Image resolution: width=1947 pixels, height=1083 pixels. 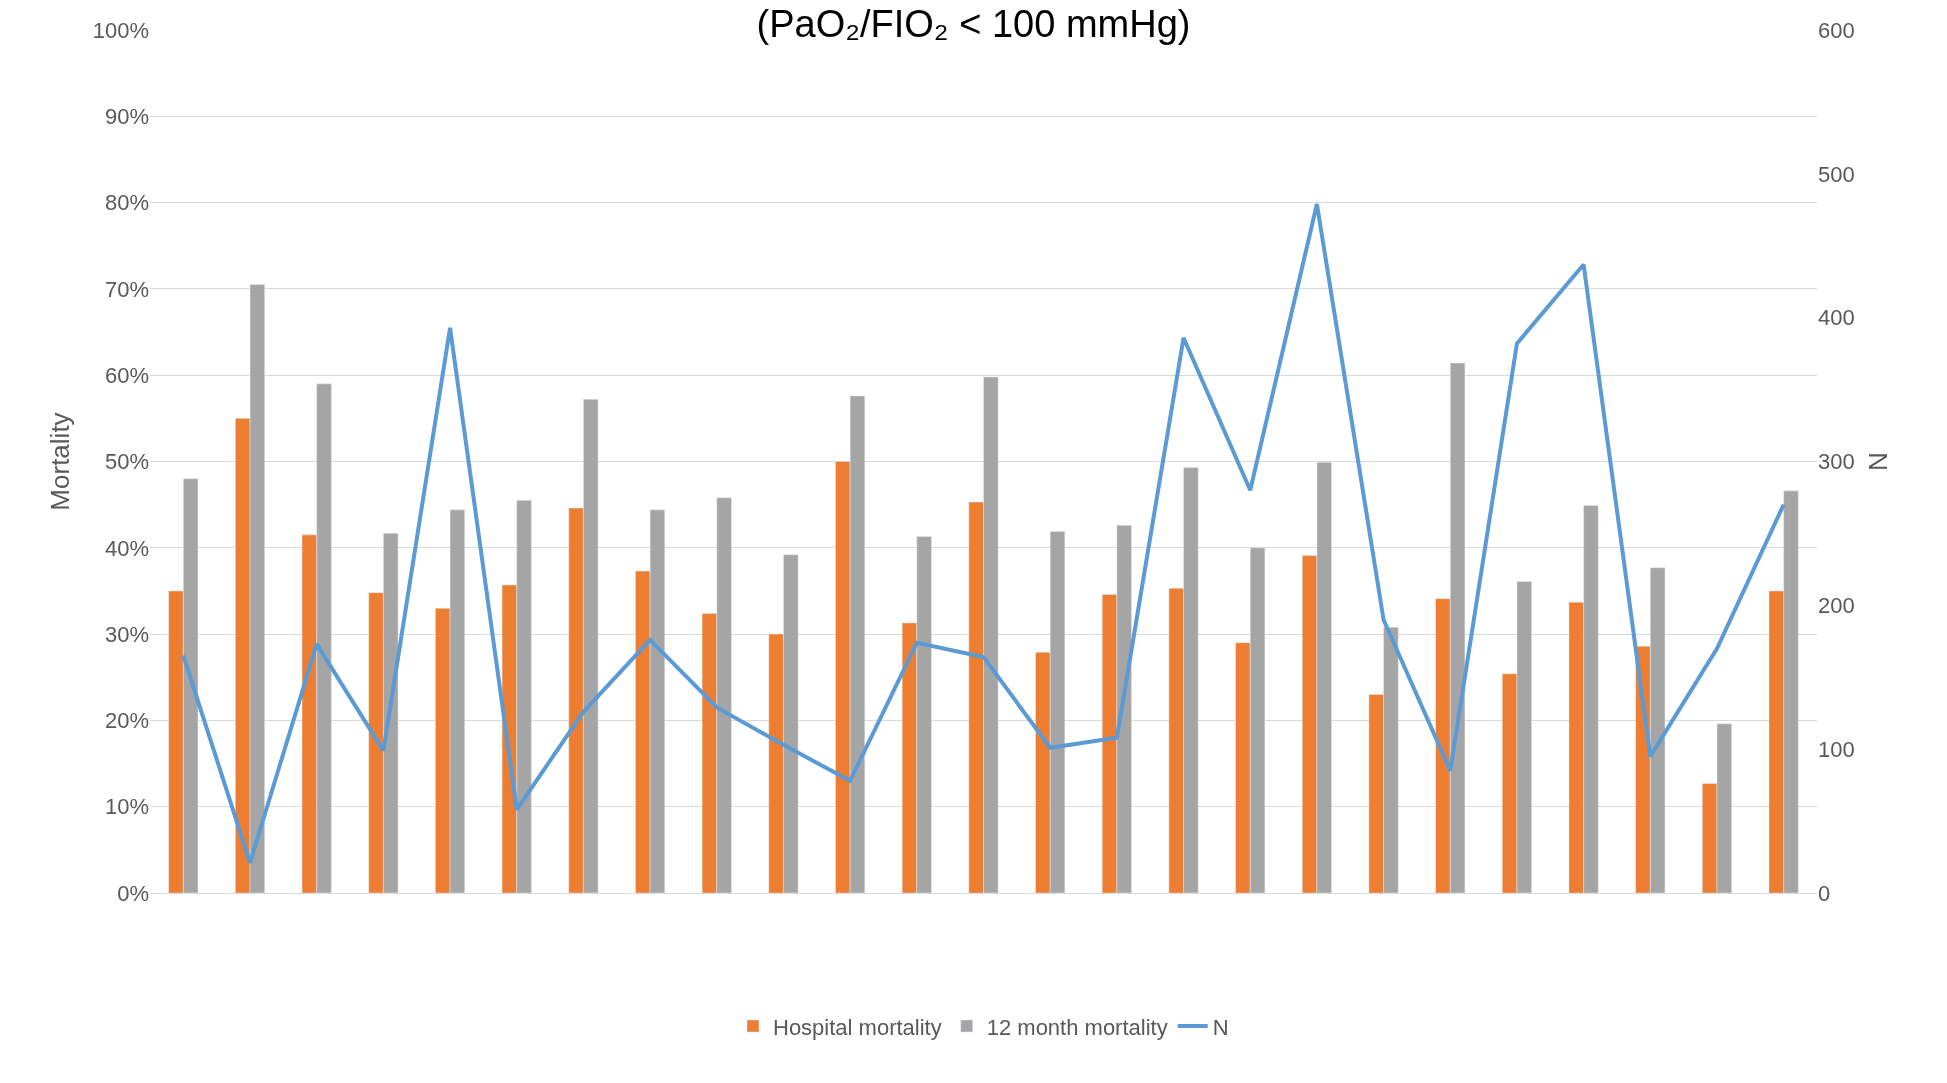 What do you see at coordinates (1836, 606) in the screenshot?
I see `y2-tick-label: 200` at bounding box center [1836, 606].